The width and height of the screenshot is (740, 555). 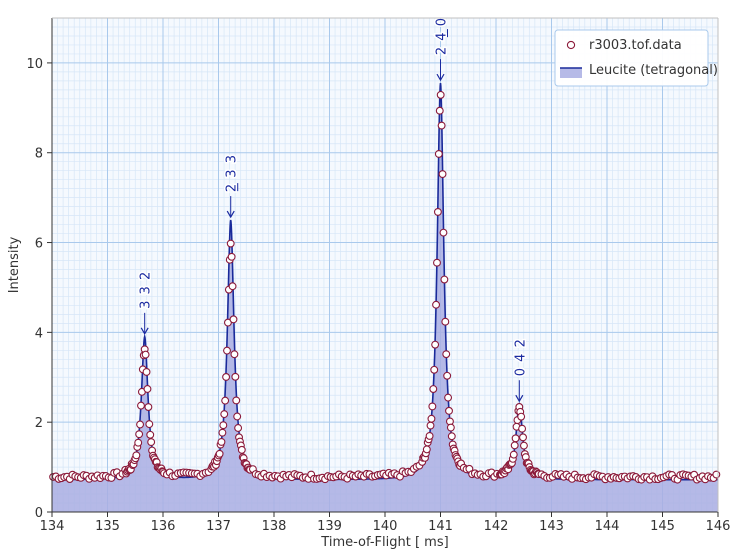 I want to click on legend-label-fit: Leucite (tetragonal), so click(x=653, y=70).